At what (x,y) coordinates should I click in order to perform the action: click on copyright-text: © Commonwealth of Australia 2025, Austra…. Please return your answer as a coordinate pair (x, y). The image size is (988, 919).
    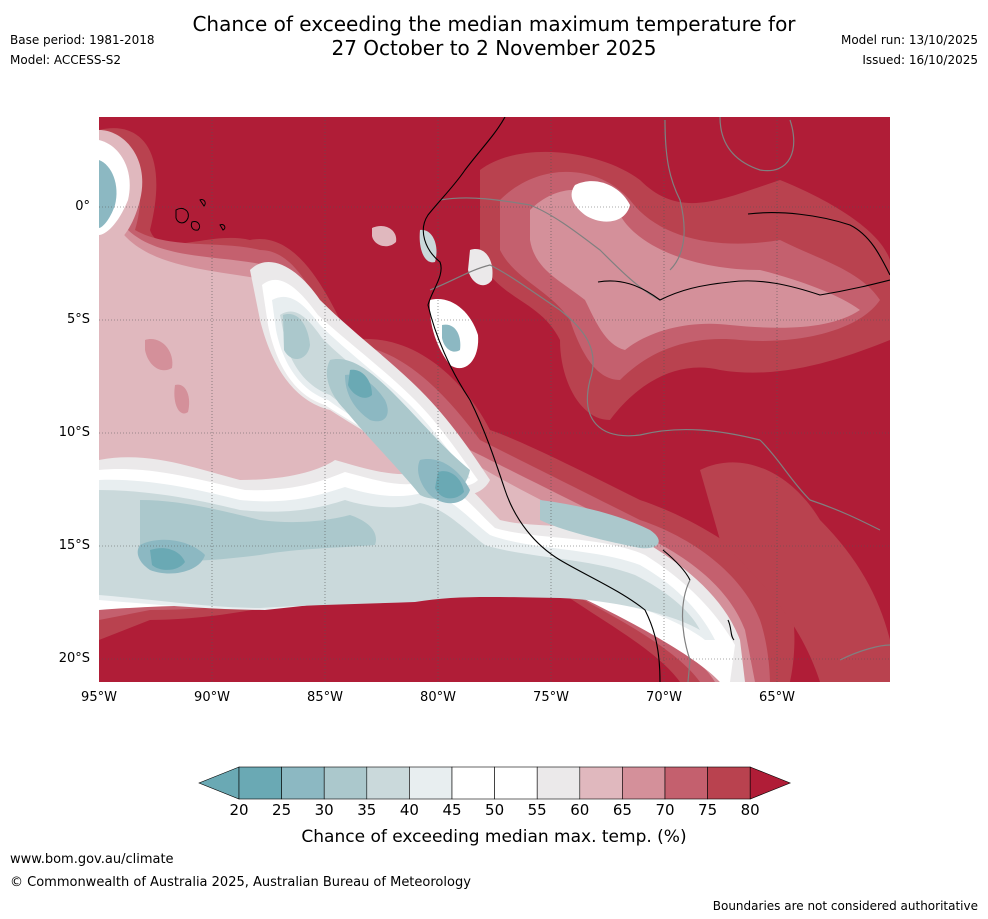
    Looking at the image, I should click on (240, 882).